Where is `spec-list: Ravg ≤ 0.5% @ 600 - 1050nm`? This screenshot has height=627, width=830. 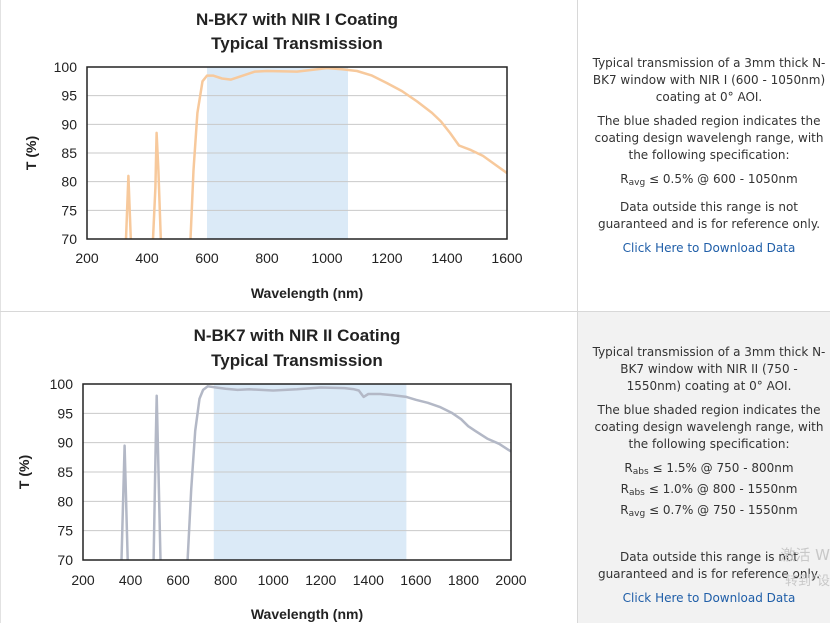 spec-list: Ravg ≤ 0.5% @ 600 - 1050nm is located at coordinates (709, 181).